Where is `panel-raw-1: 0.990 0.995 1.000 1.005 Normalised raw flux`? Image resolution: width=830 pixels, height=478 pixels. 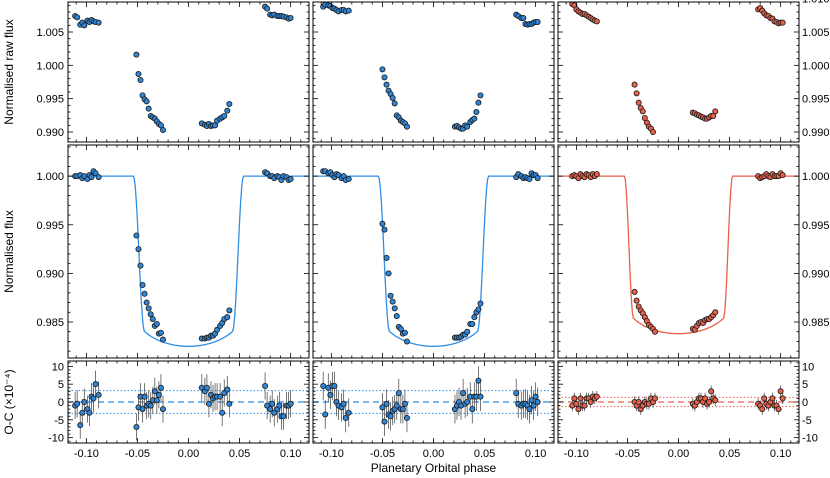 panel-raw-1: 0.990 0.995 1.000 1.005 Normalised raw flux is located at coordinates (156, 72).